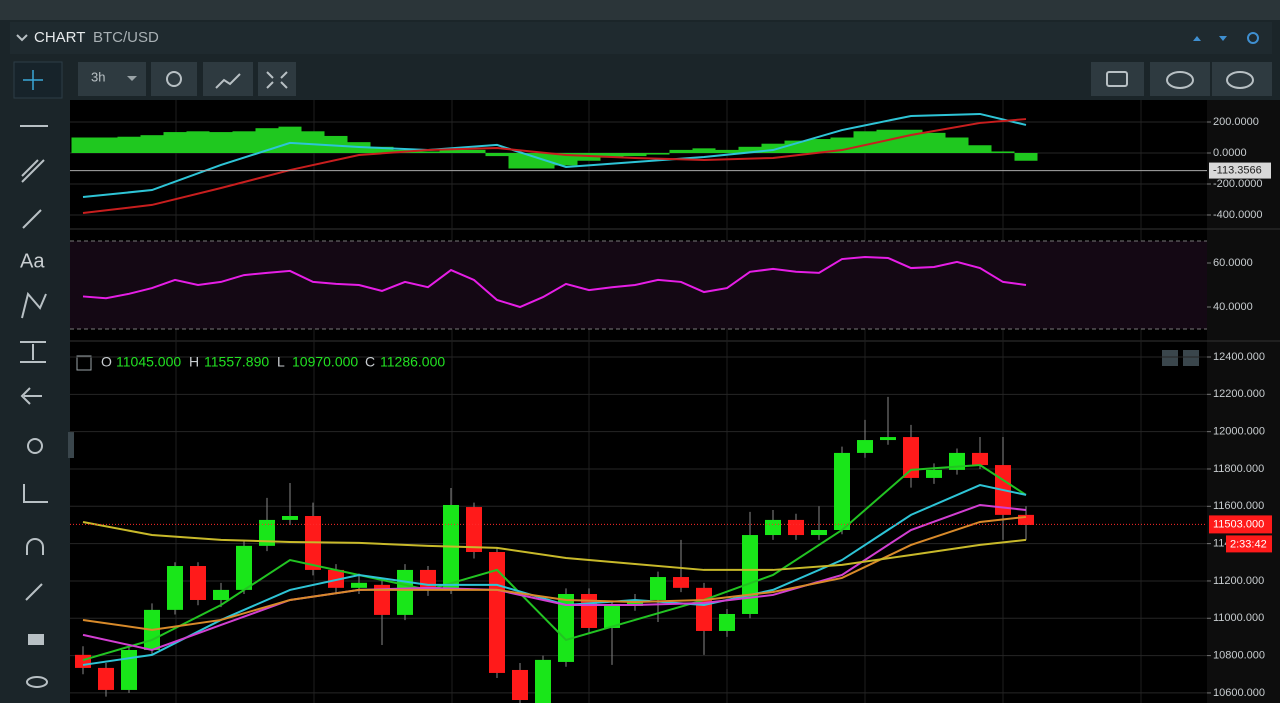  What do you see at coordinates (1243, 401) in the screenshot?
I see `price-axis` at bounding box center [1243, 401].